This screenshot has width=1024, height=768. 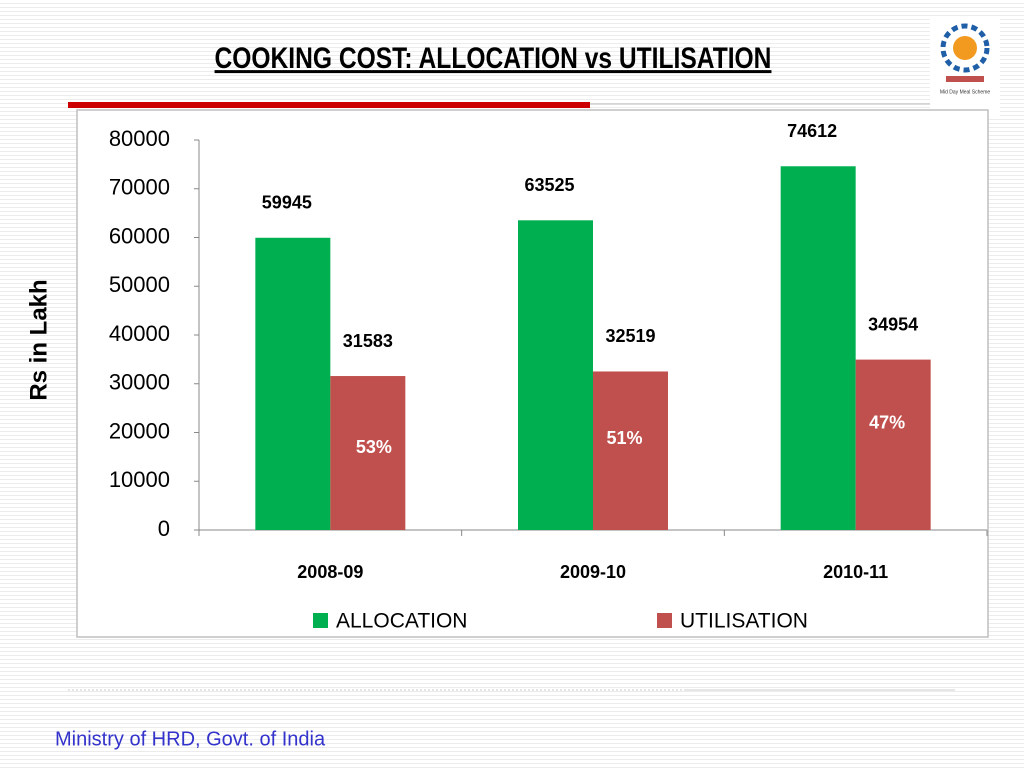 I want to click on y-tick-label: 40000, so click(x=139, y=333).